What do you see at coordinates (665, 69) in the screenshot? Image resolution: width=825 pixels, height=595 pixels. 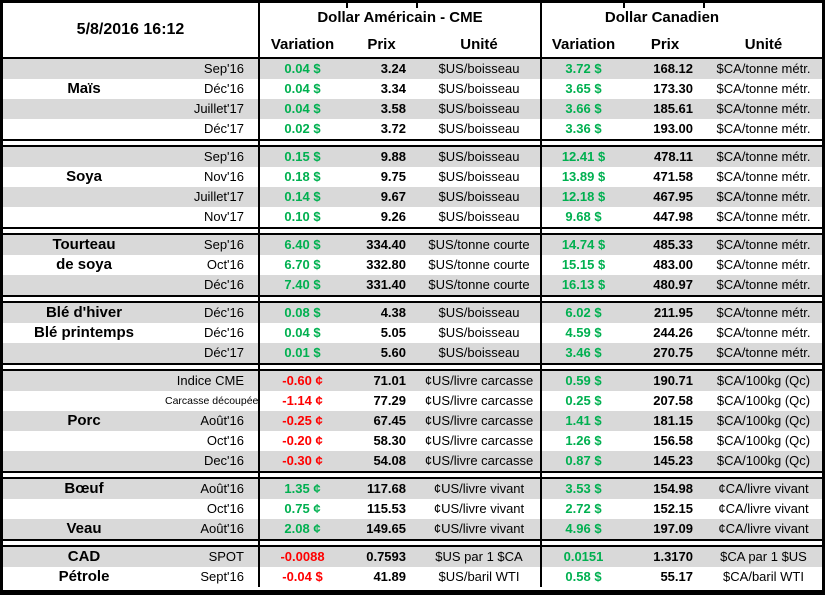 I see `ca-price-value: 168.12` at bounding box center [665, 69].